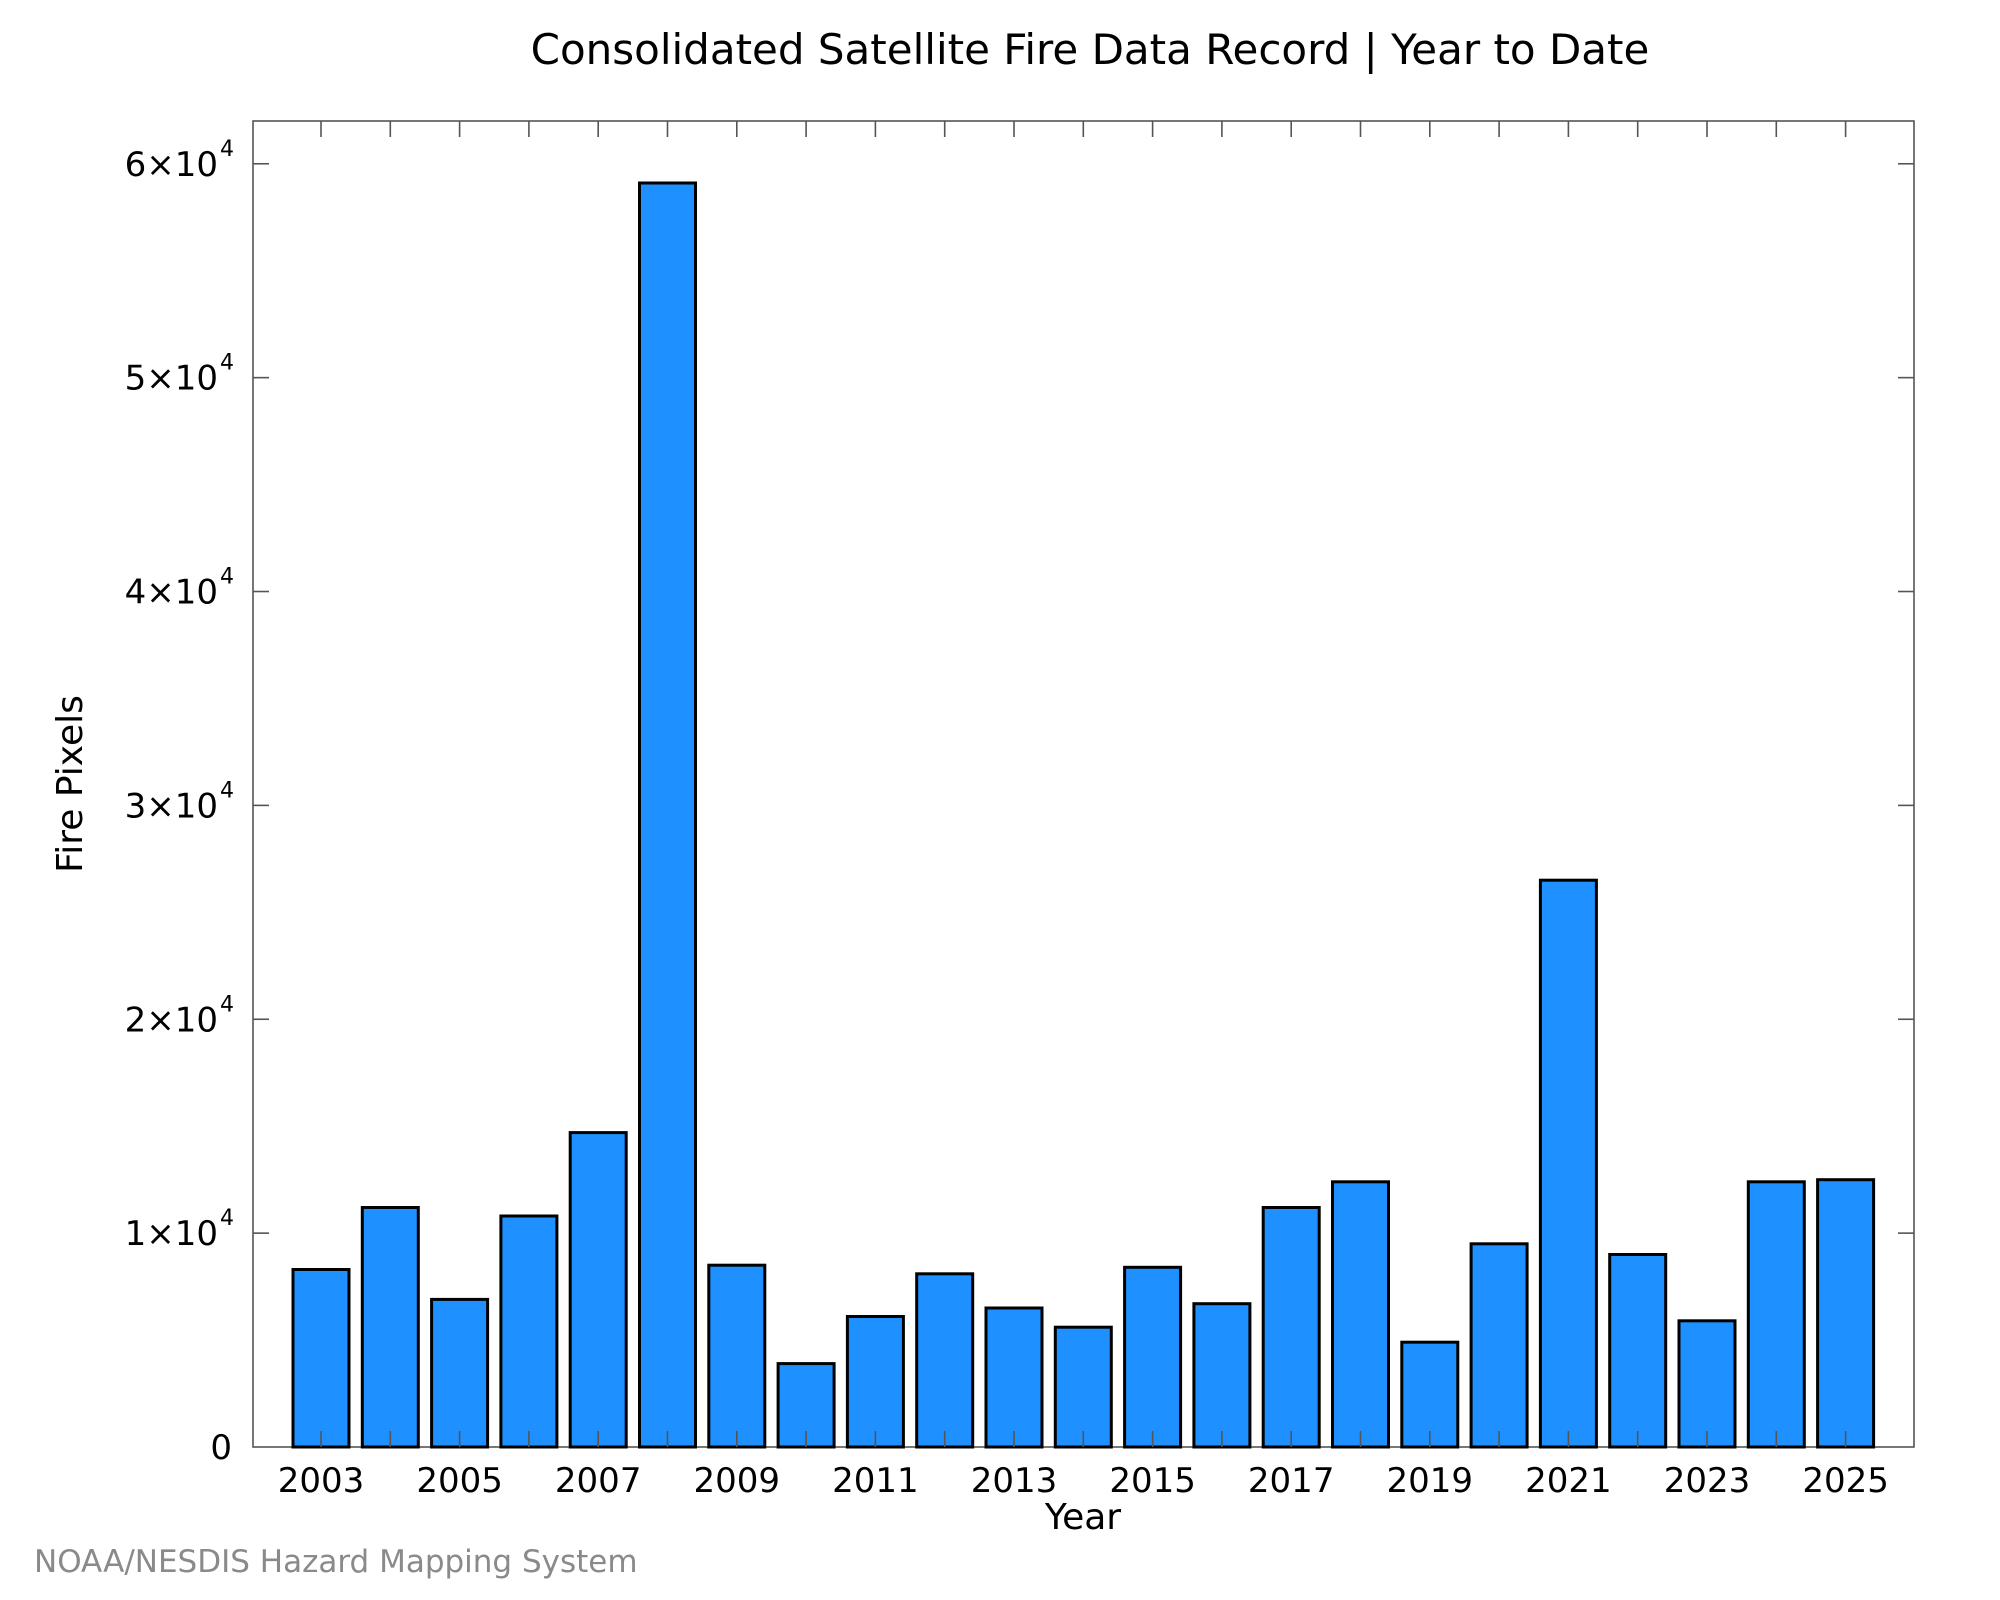  I want to click on bar-2023, so click(1707, 1384).